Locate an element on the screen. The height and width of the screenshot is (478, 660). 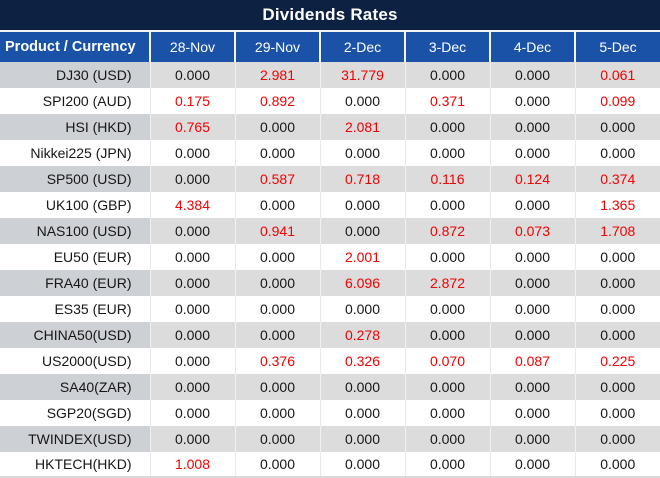
dividend-value-cell: 0.326 is located at coordinates (362, 361).